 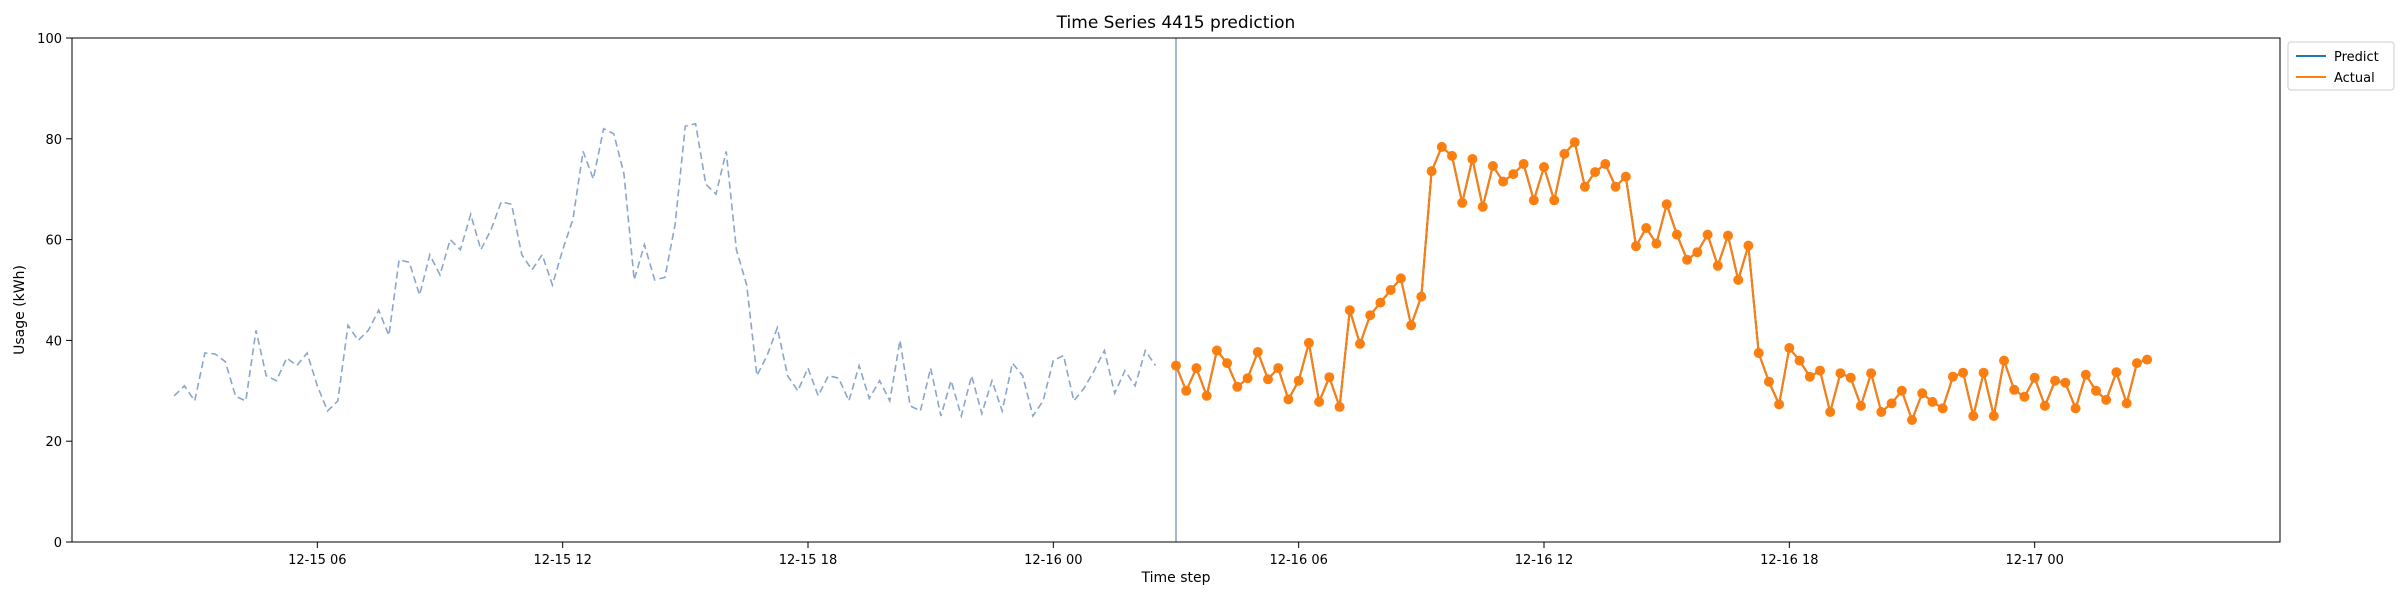 What do you see at coordinates (808, 560) in the screenshot?
I see `x-tick-label: 12-15 18` at bounding box center [808, 560].